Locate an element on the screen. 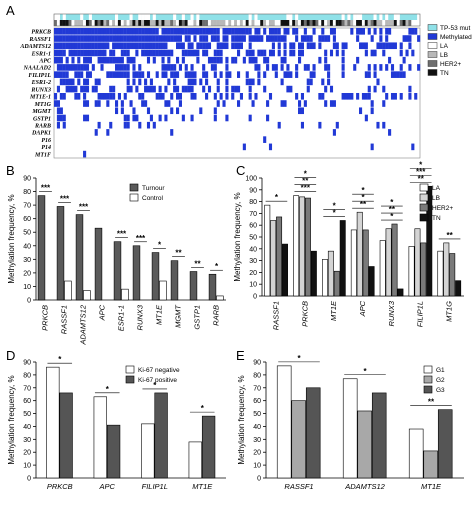 The height and width of the screenshot is (507, 474). gene-label: MGMT is located at coordinates (41, 112).